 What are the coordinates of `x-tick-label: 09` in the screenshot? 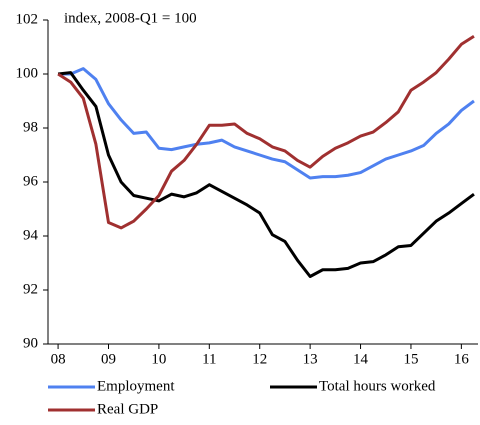 It's located at (108, 359).